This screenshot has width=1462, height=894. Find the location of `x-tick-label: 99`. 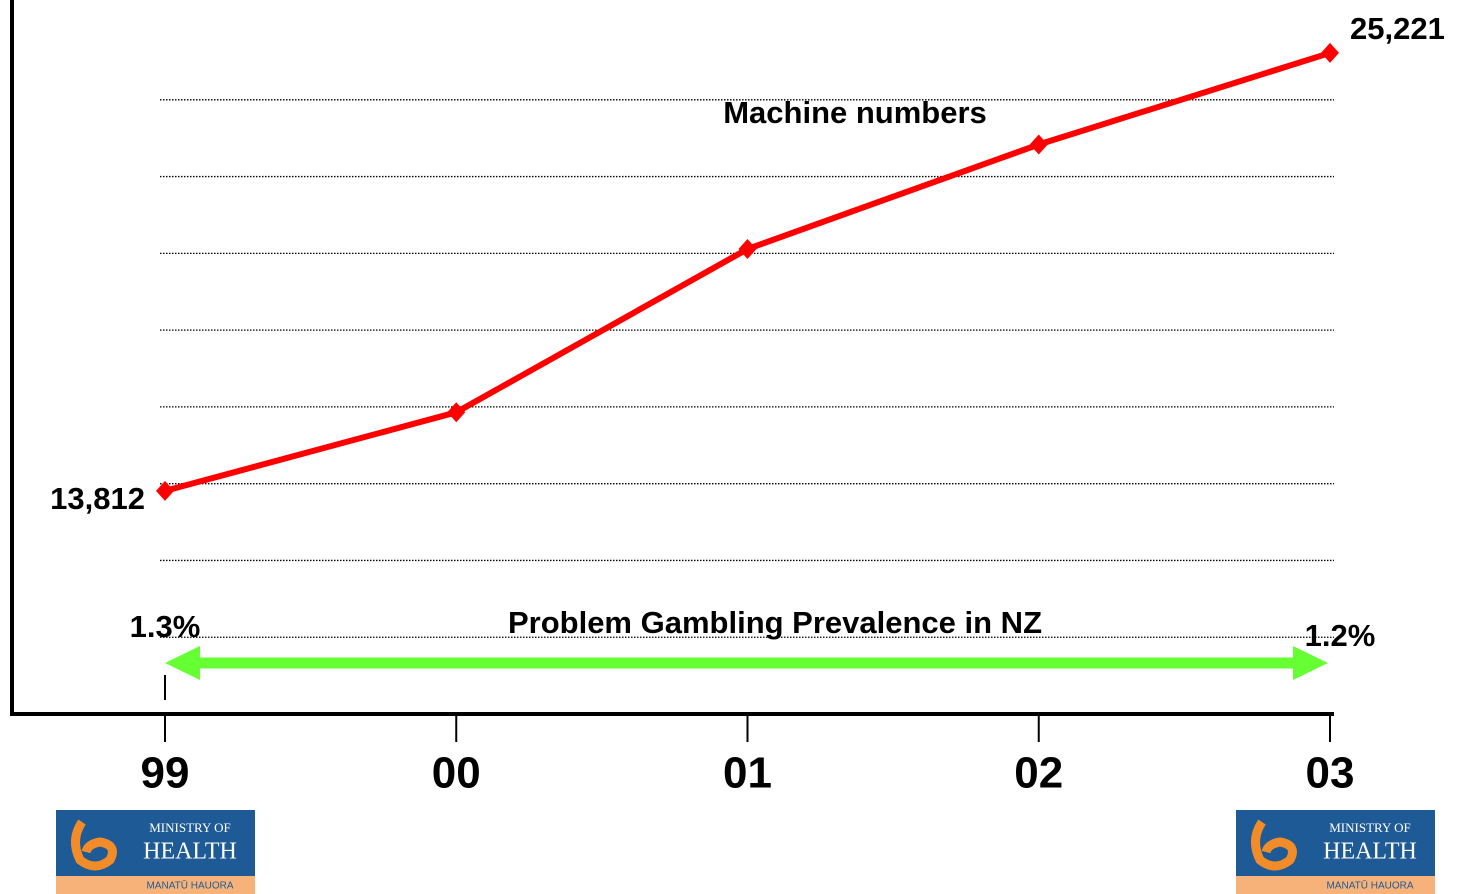

x-tick-label: 99 is located at coordinates (165, 773).